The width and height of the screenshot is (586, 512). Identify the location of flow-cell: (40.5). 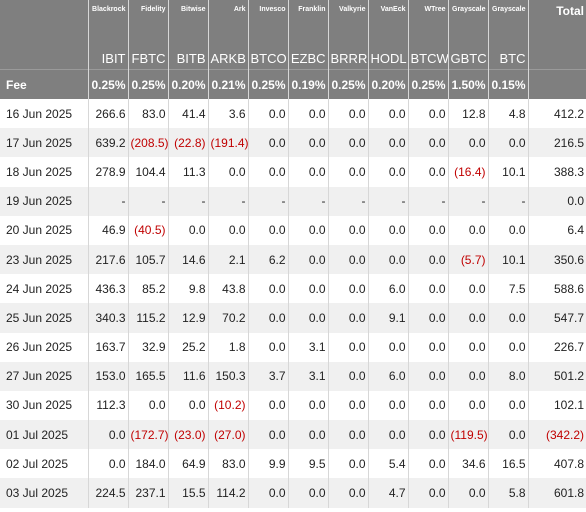
(148, 230).